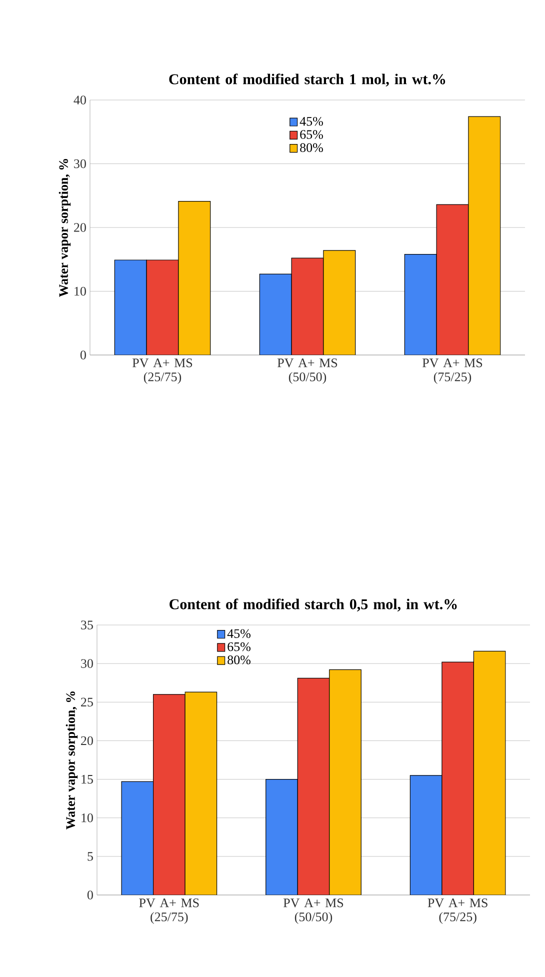 This screenshot has height=977, width=545. Describe the element at coordinates (87, 625) in the screenshot. I see `y-tick-label: 35` at that location.